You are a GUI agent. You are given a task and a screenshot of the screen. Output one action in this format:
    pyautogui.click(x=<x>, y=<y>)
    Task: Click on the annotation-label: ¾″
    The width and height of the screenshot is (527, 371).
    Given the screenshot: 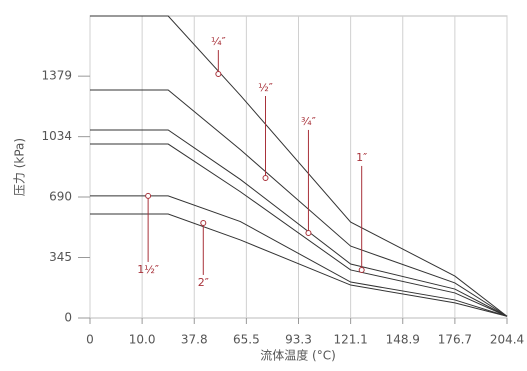 What is the action you would take?
    pyautogui.click(x=308, y=121)
    